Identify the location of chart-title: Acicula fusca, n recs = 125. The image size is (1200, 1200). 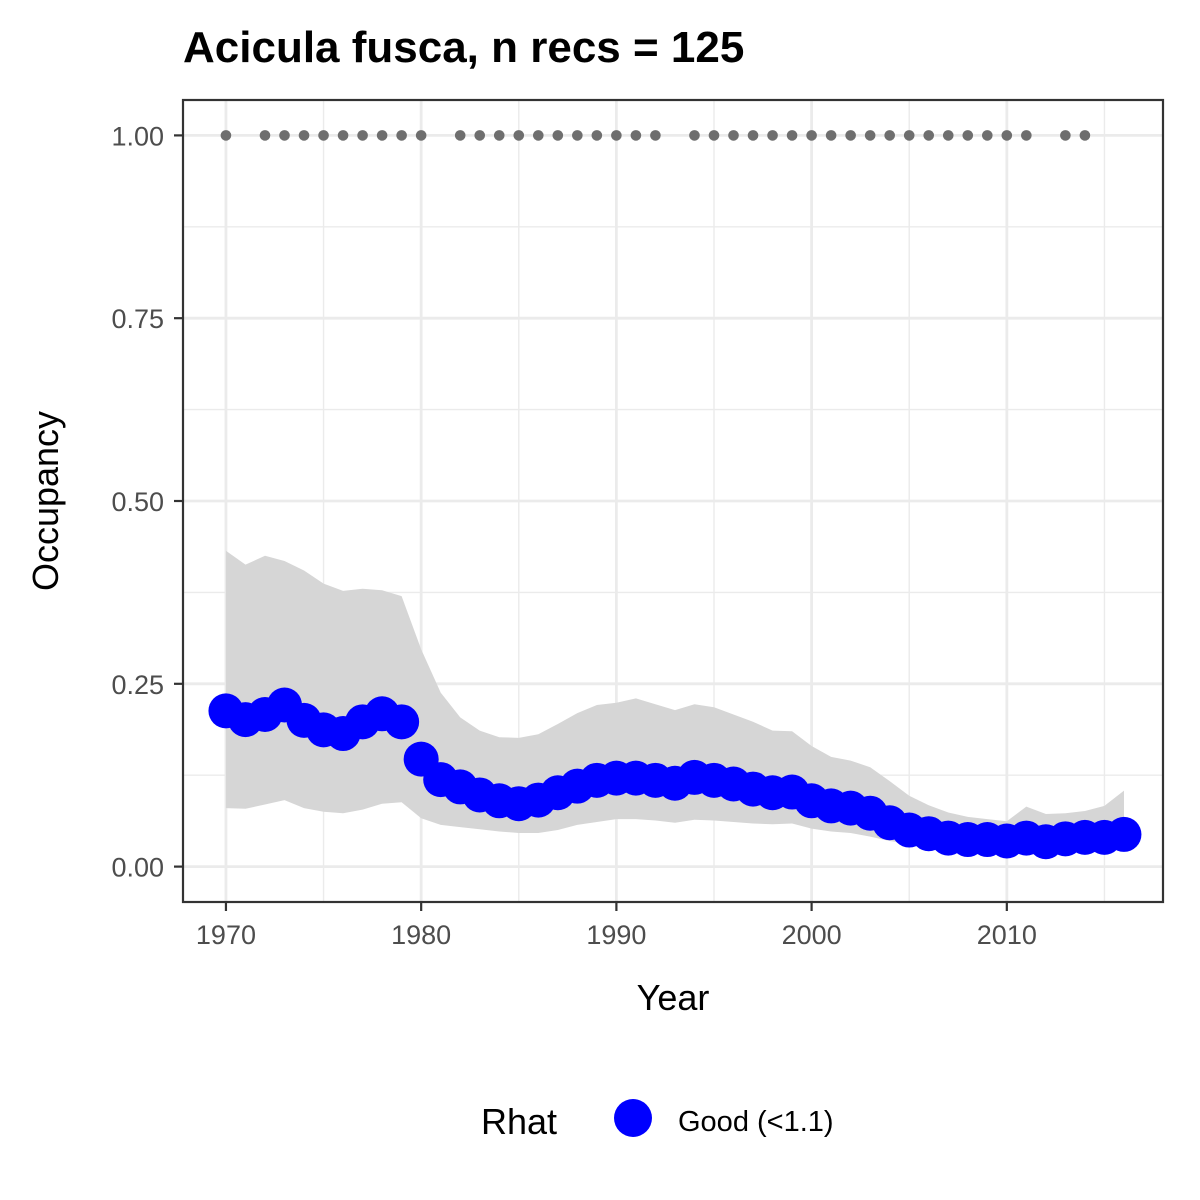
(463, 47).